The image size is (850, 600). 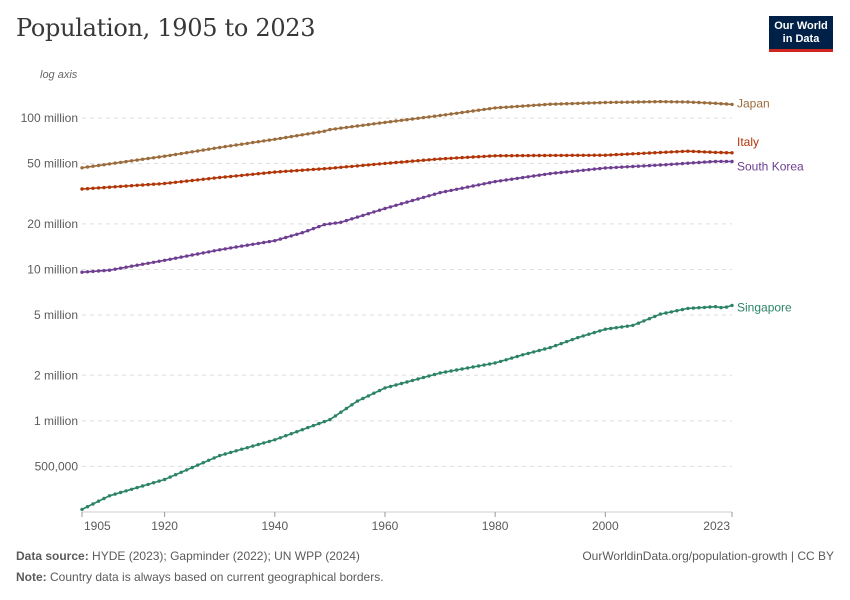 What do you see at coordinates (801, 34) in the screenshot?
I see `owid-logo: Our World in Data` at bounding box center [801, 34].